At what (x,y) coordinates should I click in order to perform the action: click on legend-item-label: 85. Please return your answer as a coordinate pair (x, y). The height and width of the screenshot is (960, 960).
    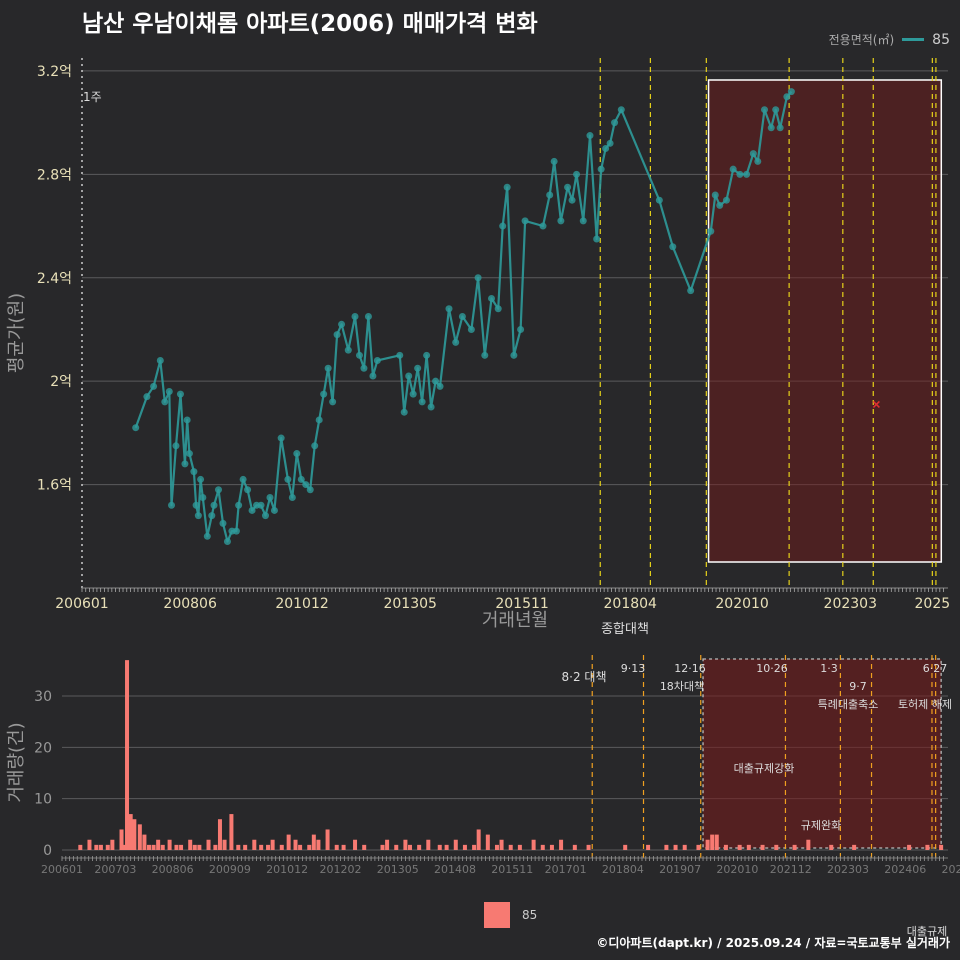
    Looking at the image, I should click on (941, 39).